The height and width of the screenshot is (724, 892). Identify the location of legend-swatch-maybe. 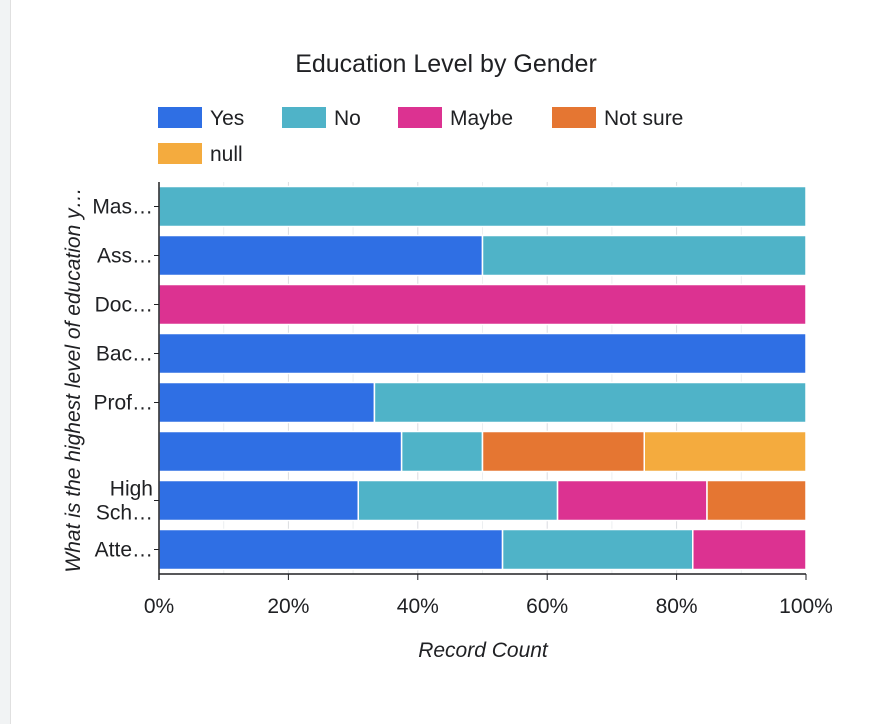
(420, 117).